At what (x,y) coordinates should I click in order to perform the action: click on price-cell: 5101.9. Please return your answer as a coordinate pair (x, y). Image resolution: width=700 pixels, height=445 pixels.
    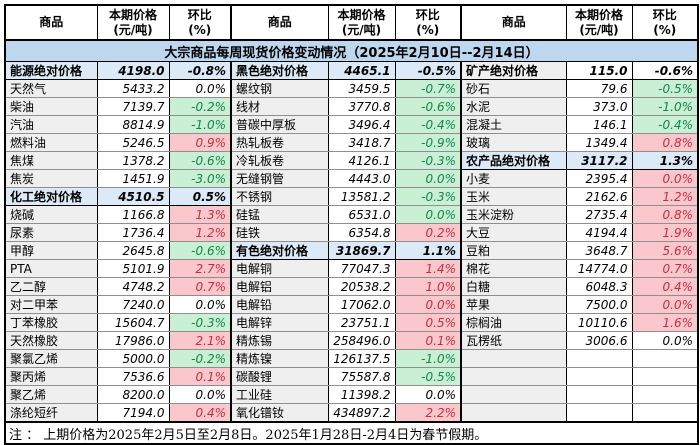
    Looking at the image, I should click on (132, 268).